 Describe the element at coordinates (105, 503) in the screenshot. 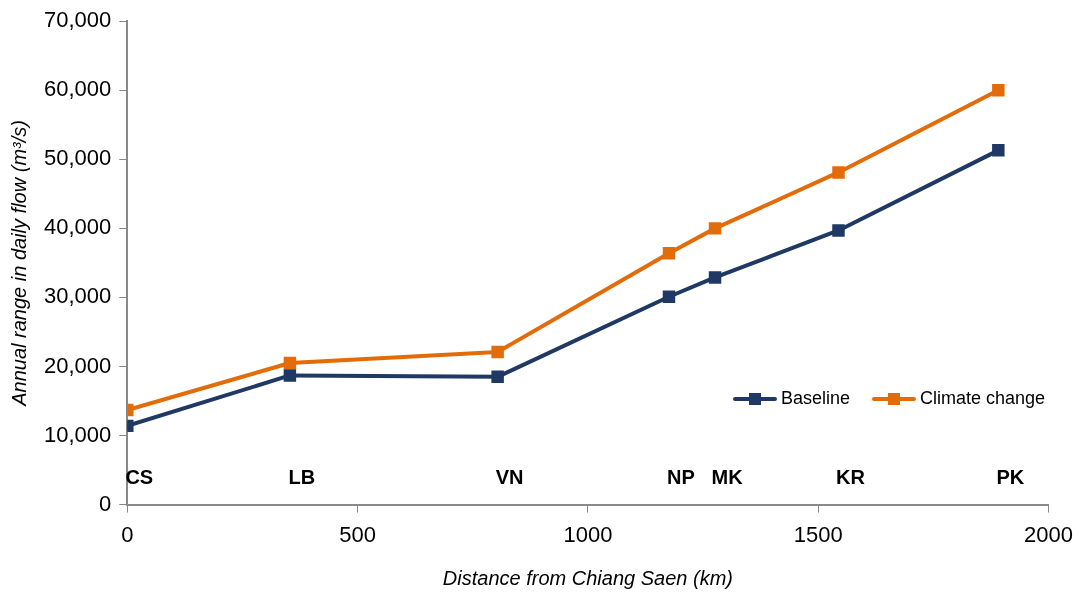

I see `y-tick-label: 0` at that location.